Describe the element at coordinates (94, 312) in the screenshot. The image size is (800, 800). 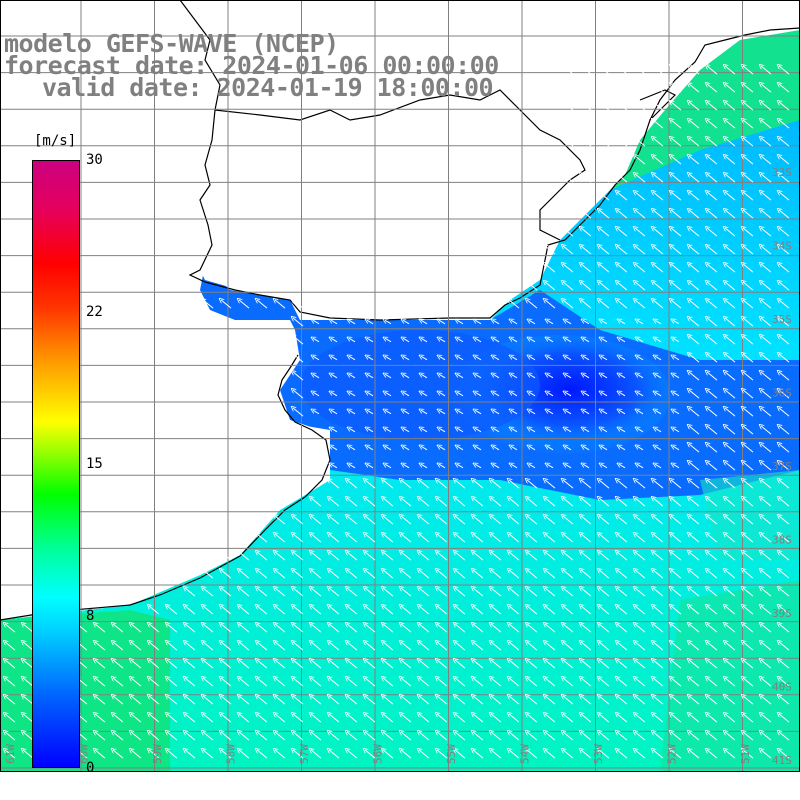
I see `colorbar-tick-label: 22` at that location.